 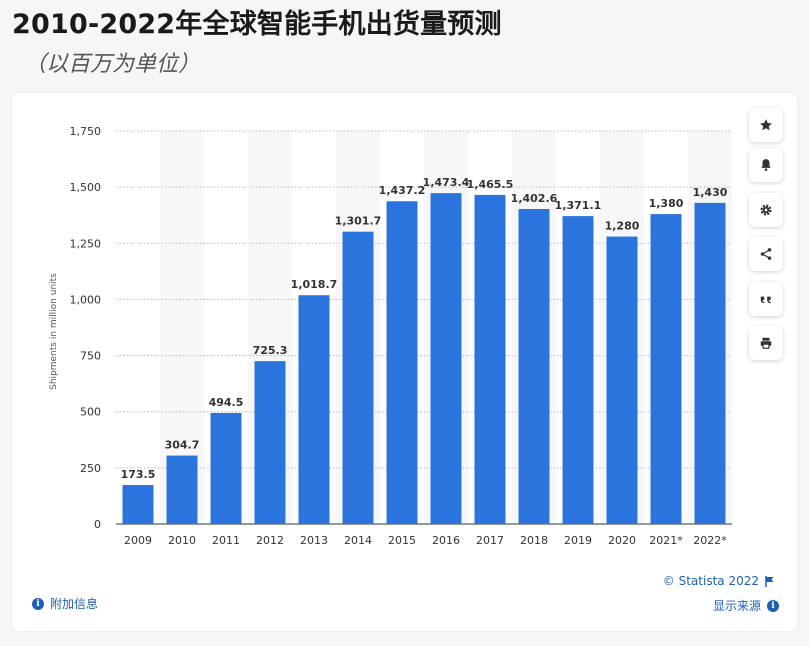 I want to click on notification-button, so click(x=766, y=165).